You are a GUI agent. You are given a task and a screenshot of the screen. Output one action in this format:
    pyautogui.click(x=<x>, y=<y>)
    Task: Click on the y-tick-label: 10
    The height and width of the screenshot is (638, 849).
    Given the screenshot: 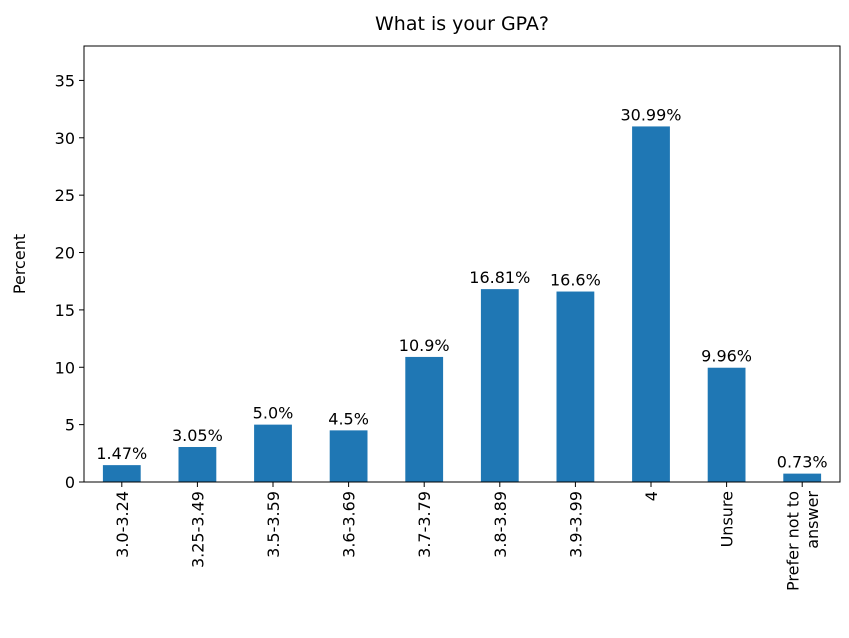 What is the action you would take?
    pyautogui.click(x=65, y=367)
    